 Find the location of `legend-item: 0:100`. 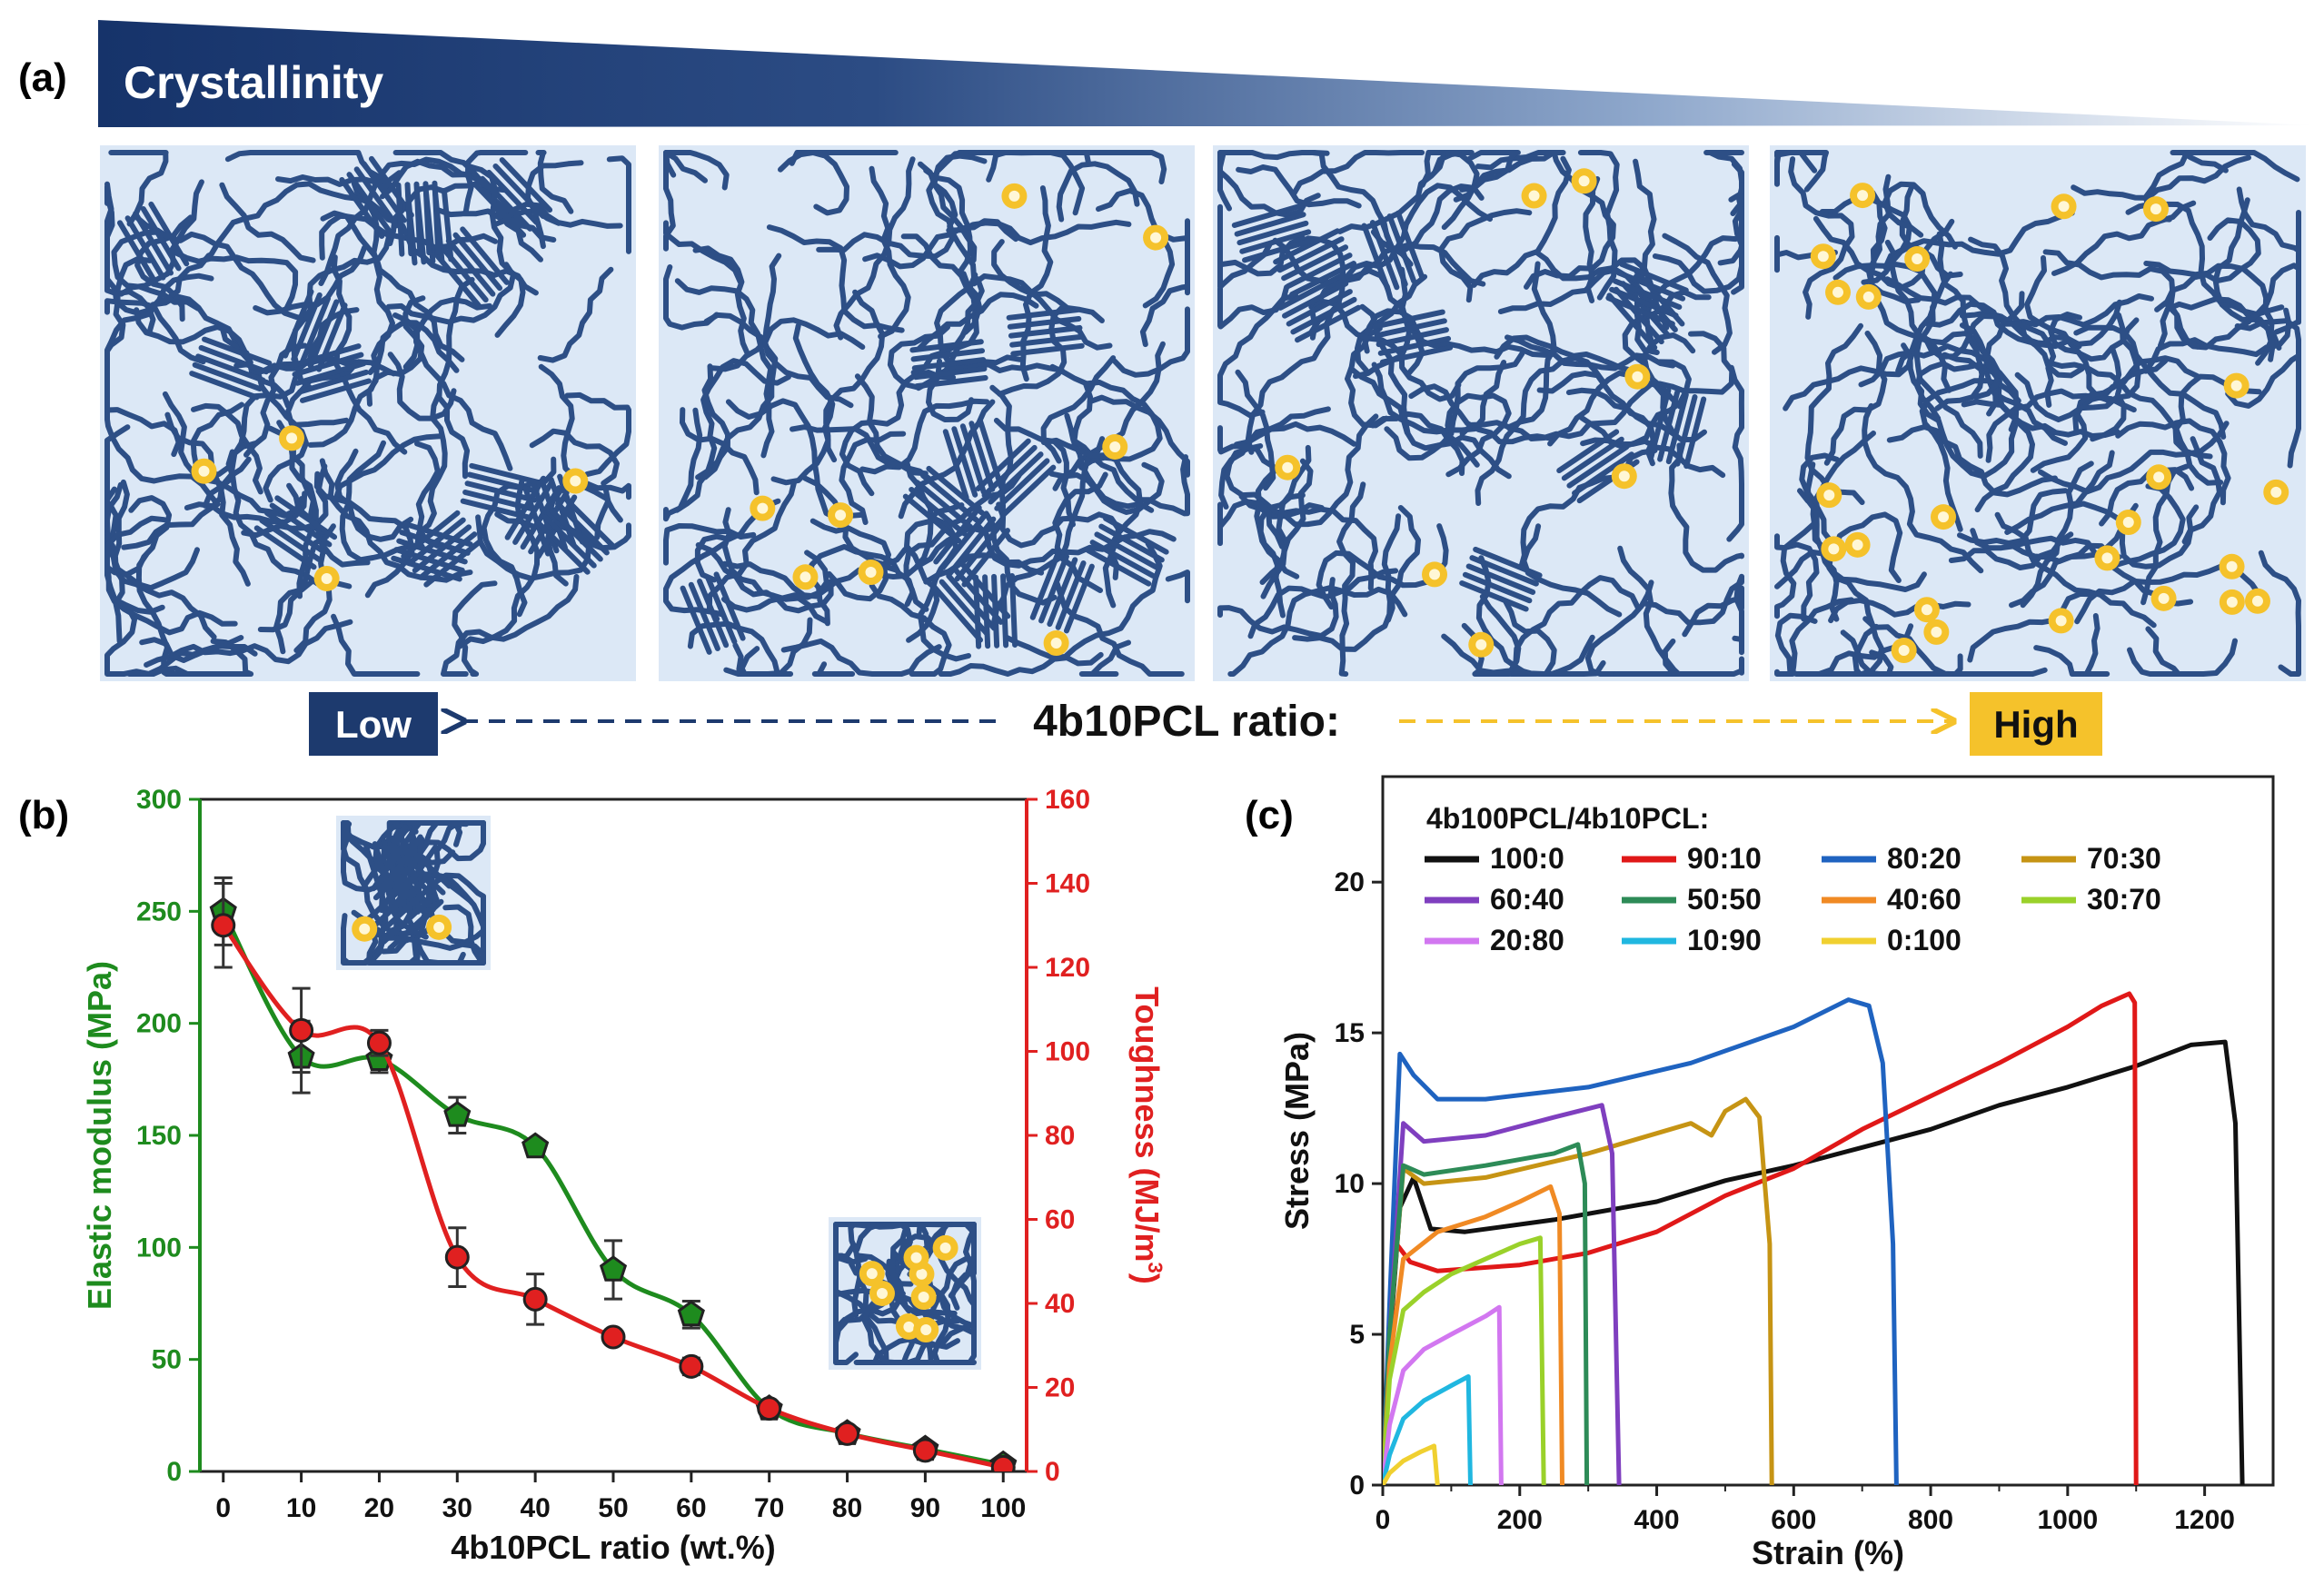

legend-item: 0:100 is located at coordinates (1891, 940).